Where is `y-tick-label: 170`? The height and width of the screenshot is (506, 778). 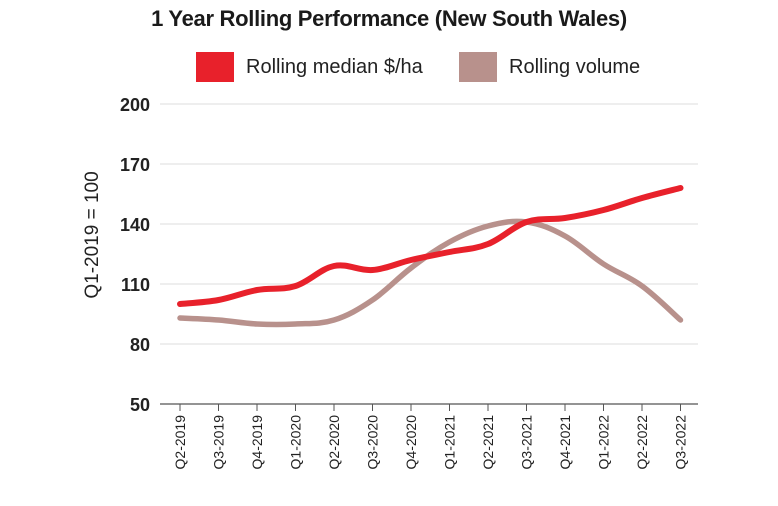
y-tick-label: 170 is located at coordinates (135, 165).